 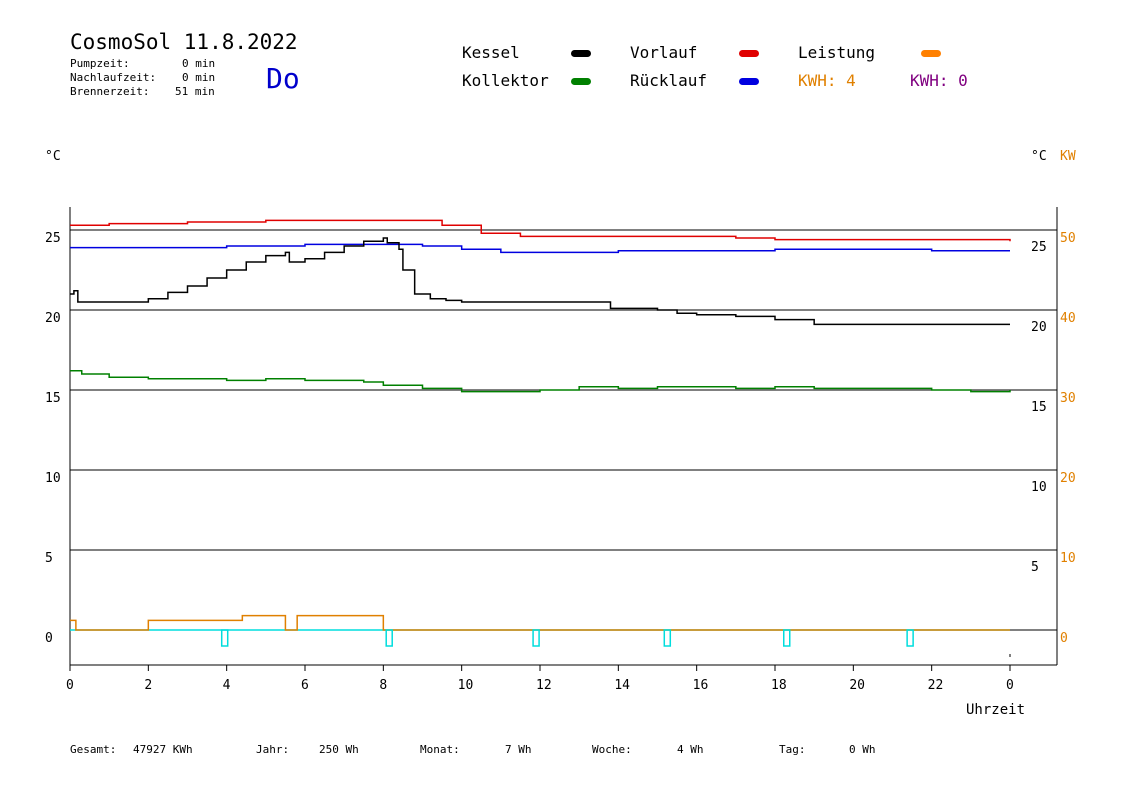 I want to click on legend-label-kollektor: Kollektor, so click(x=505, y=80).